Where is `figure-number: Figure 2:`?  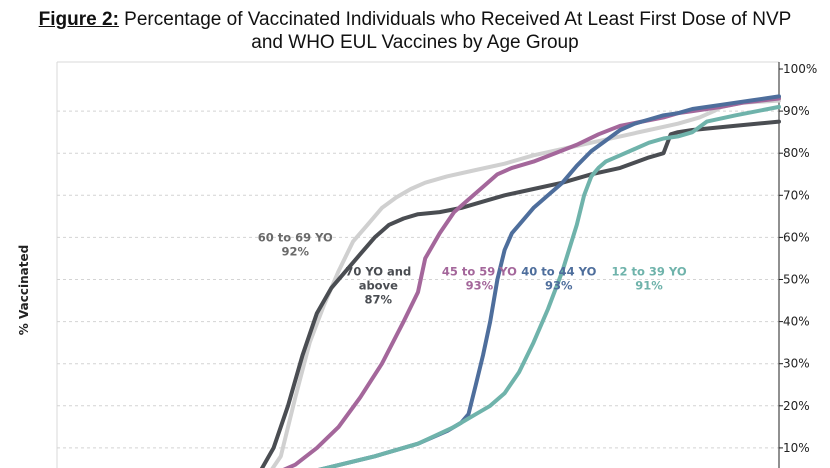
figure-number: Figure 2: is located at coordinates (78, 19).